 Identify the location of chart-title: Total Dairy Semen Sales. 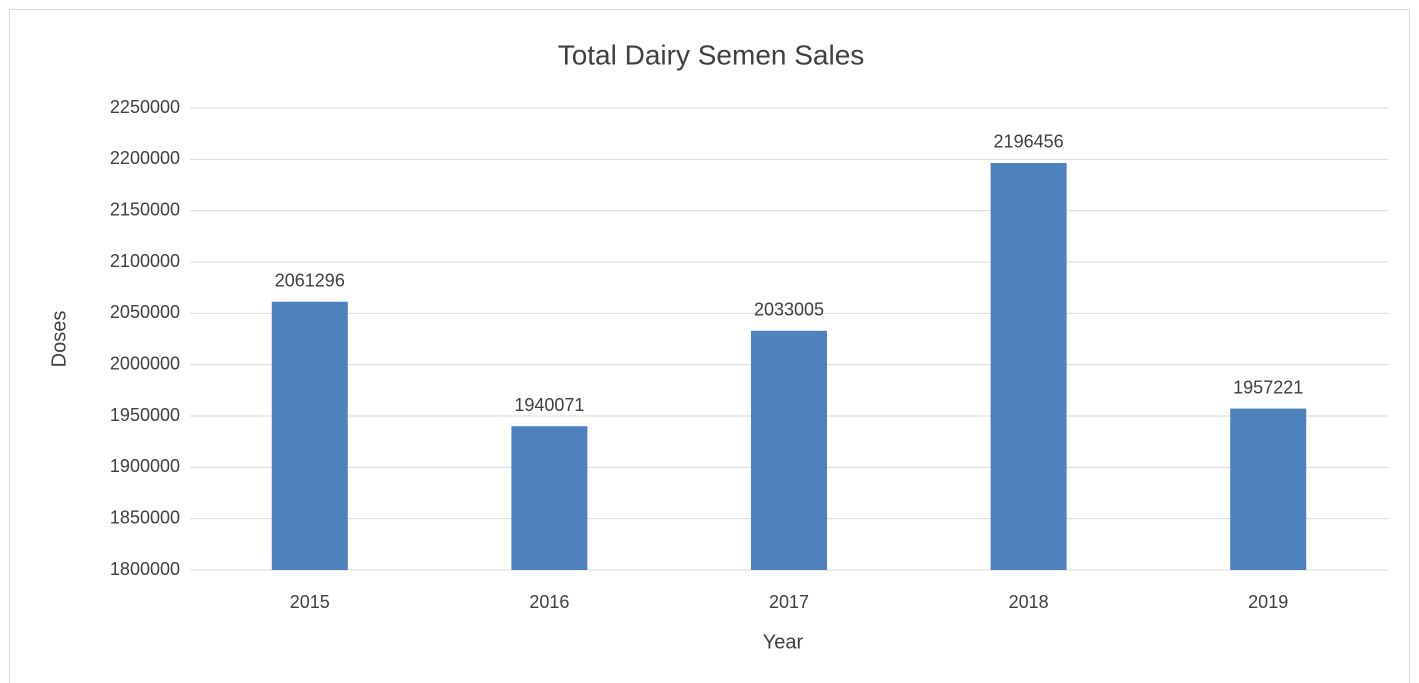
(711, 54).